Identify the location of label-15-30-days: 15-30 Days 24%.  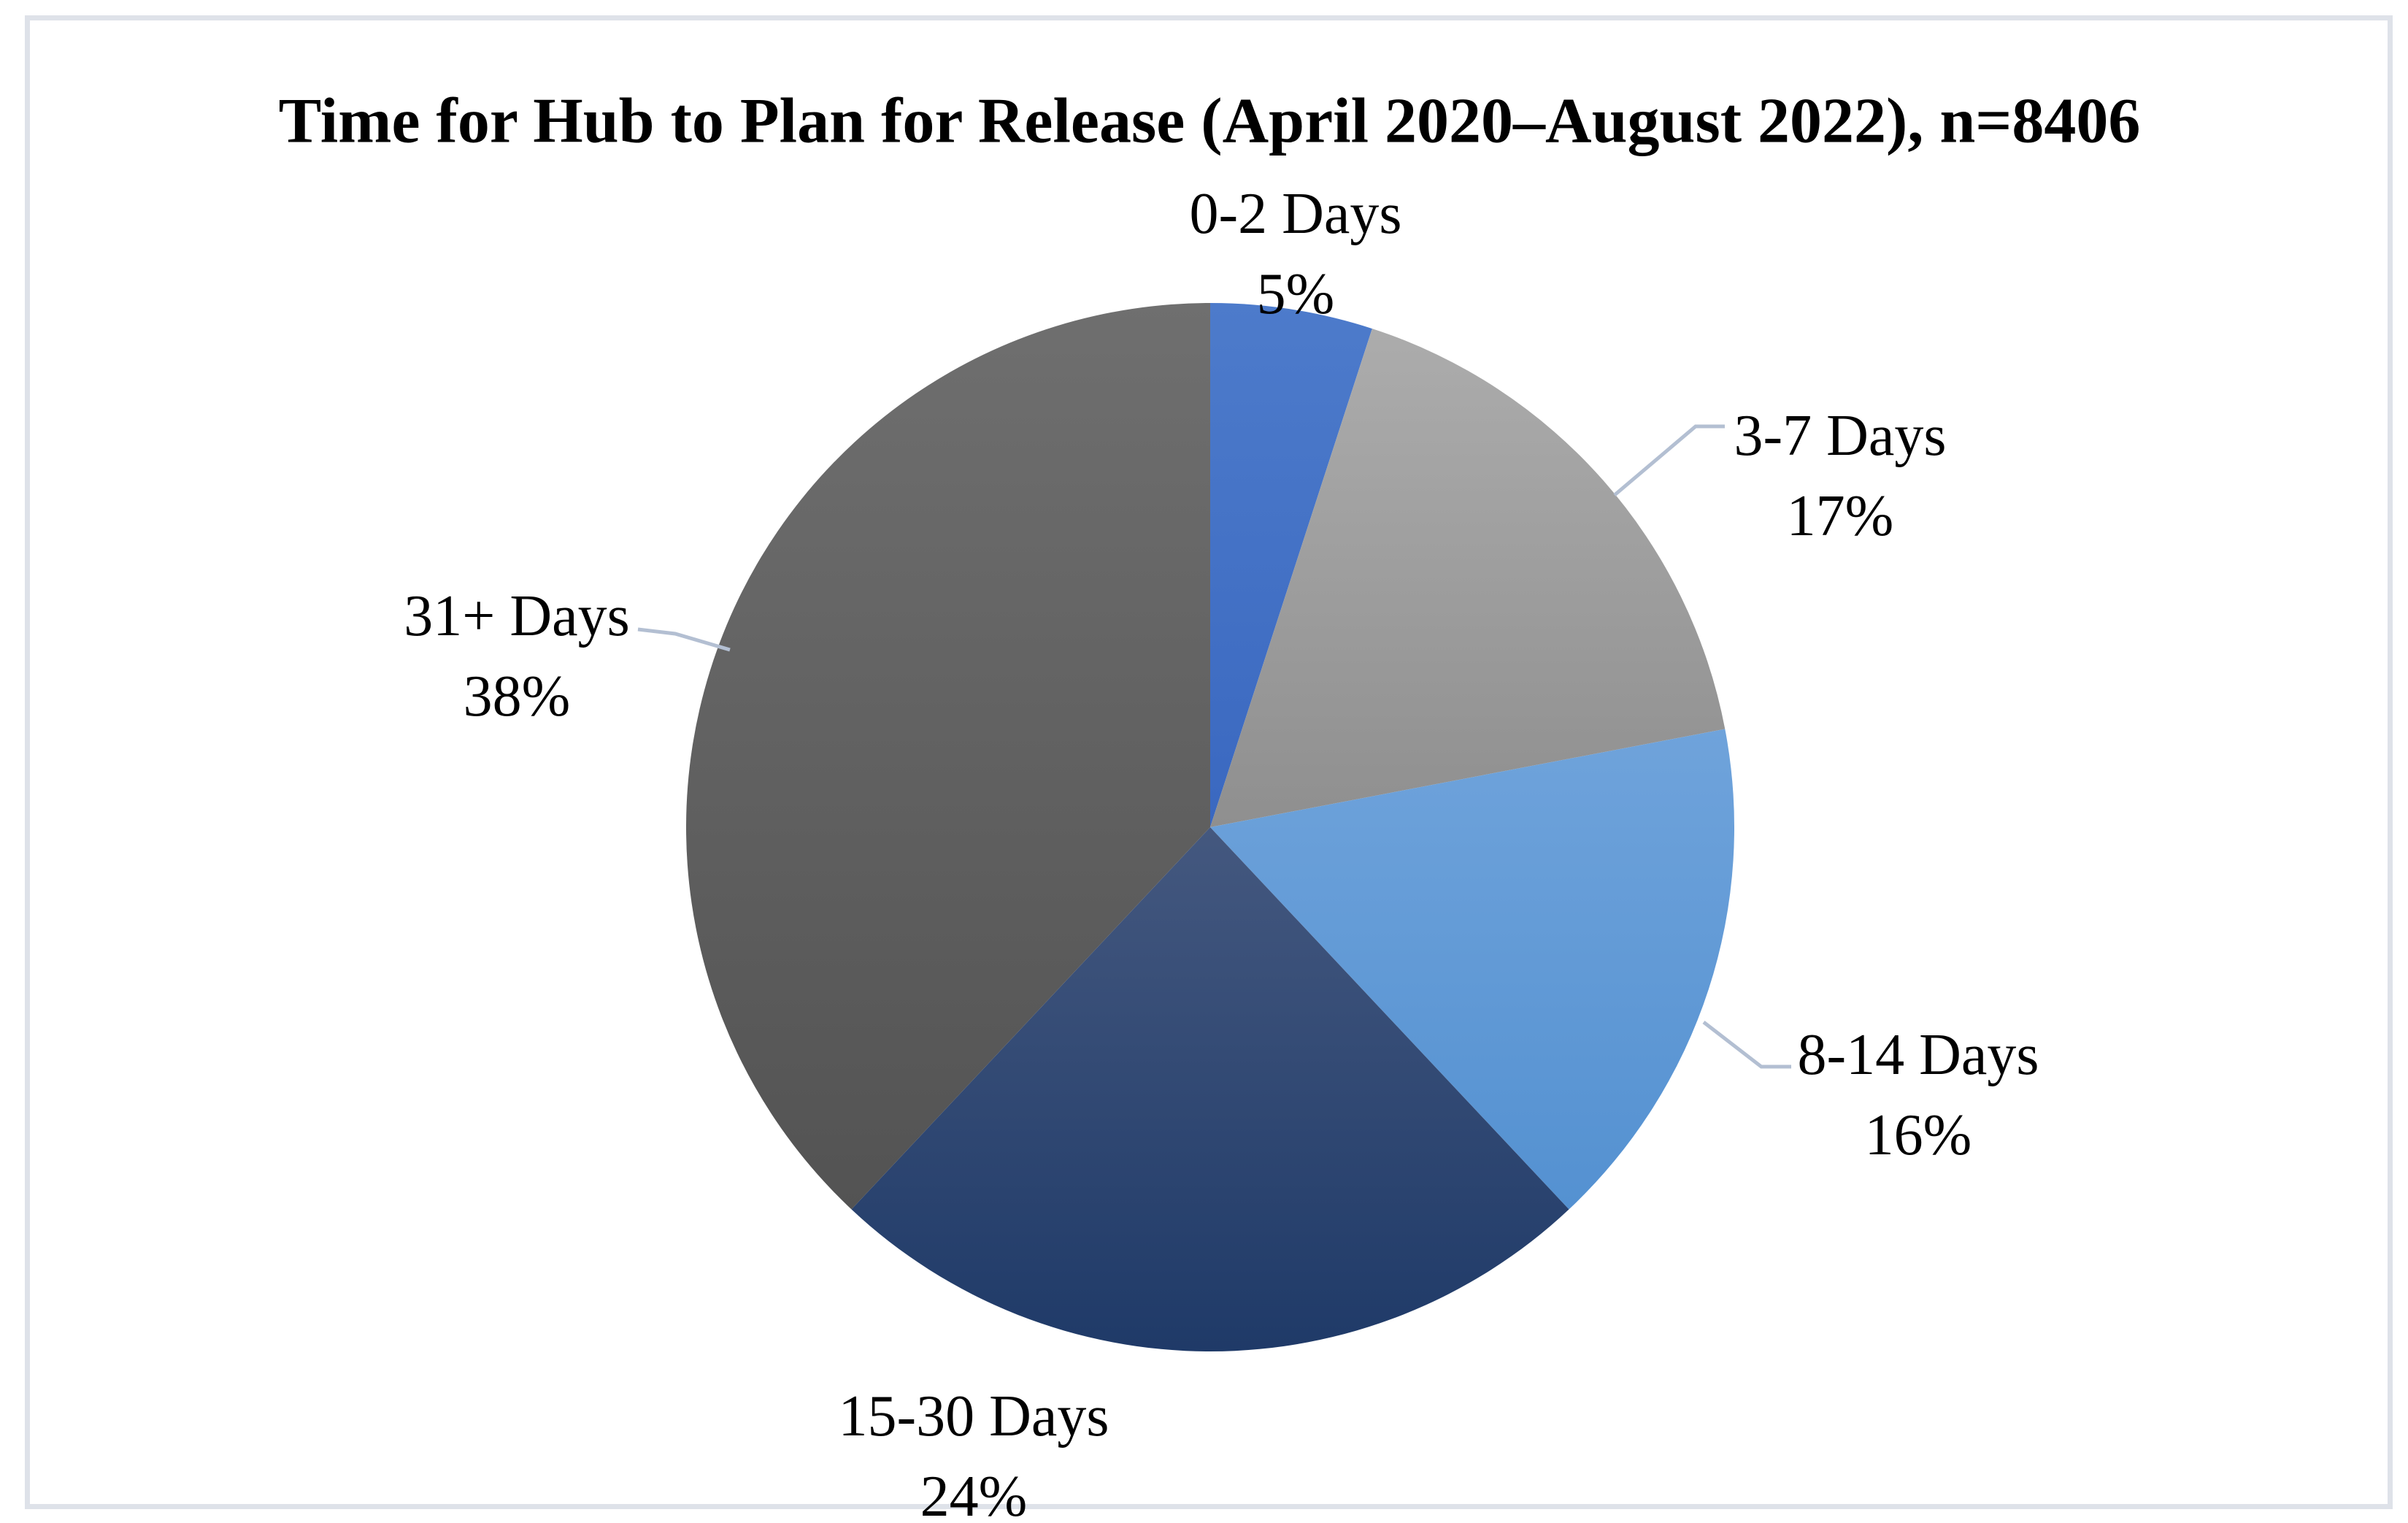
(973, 1449).